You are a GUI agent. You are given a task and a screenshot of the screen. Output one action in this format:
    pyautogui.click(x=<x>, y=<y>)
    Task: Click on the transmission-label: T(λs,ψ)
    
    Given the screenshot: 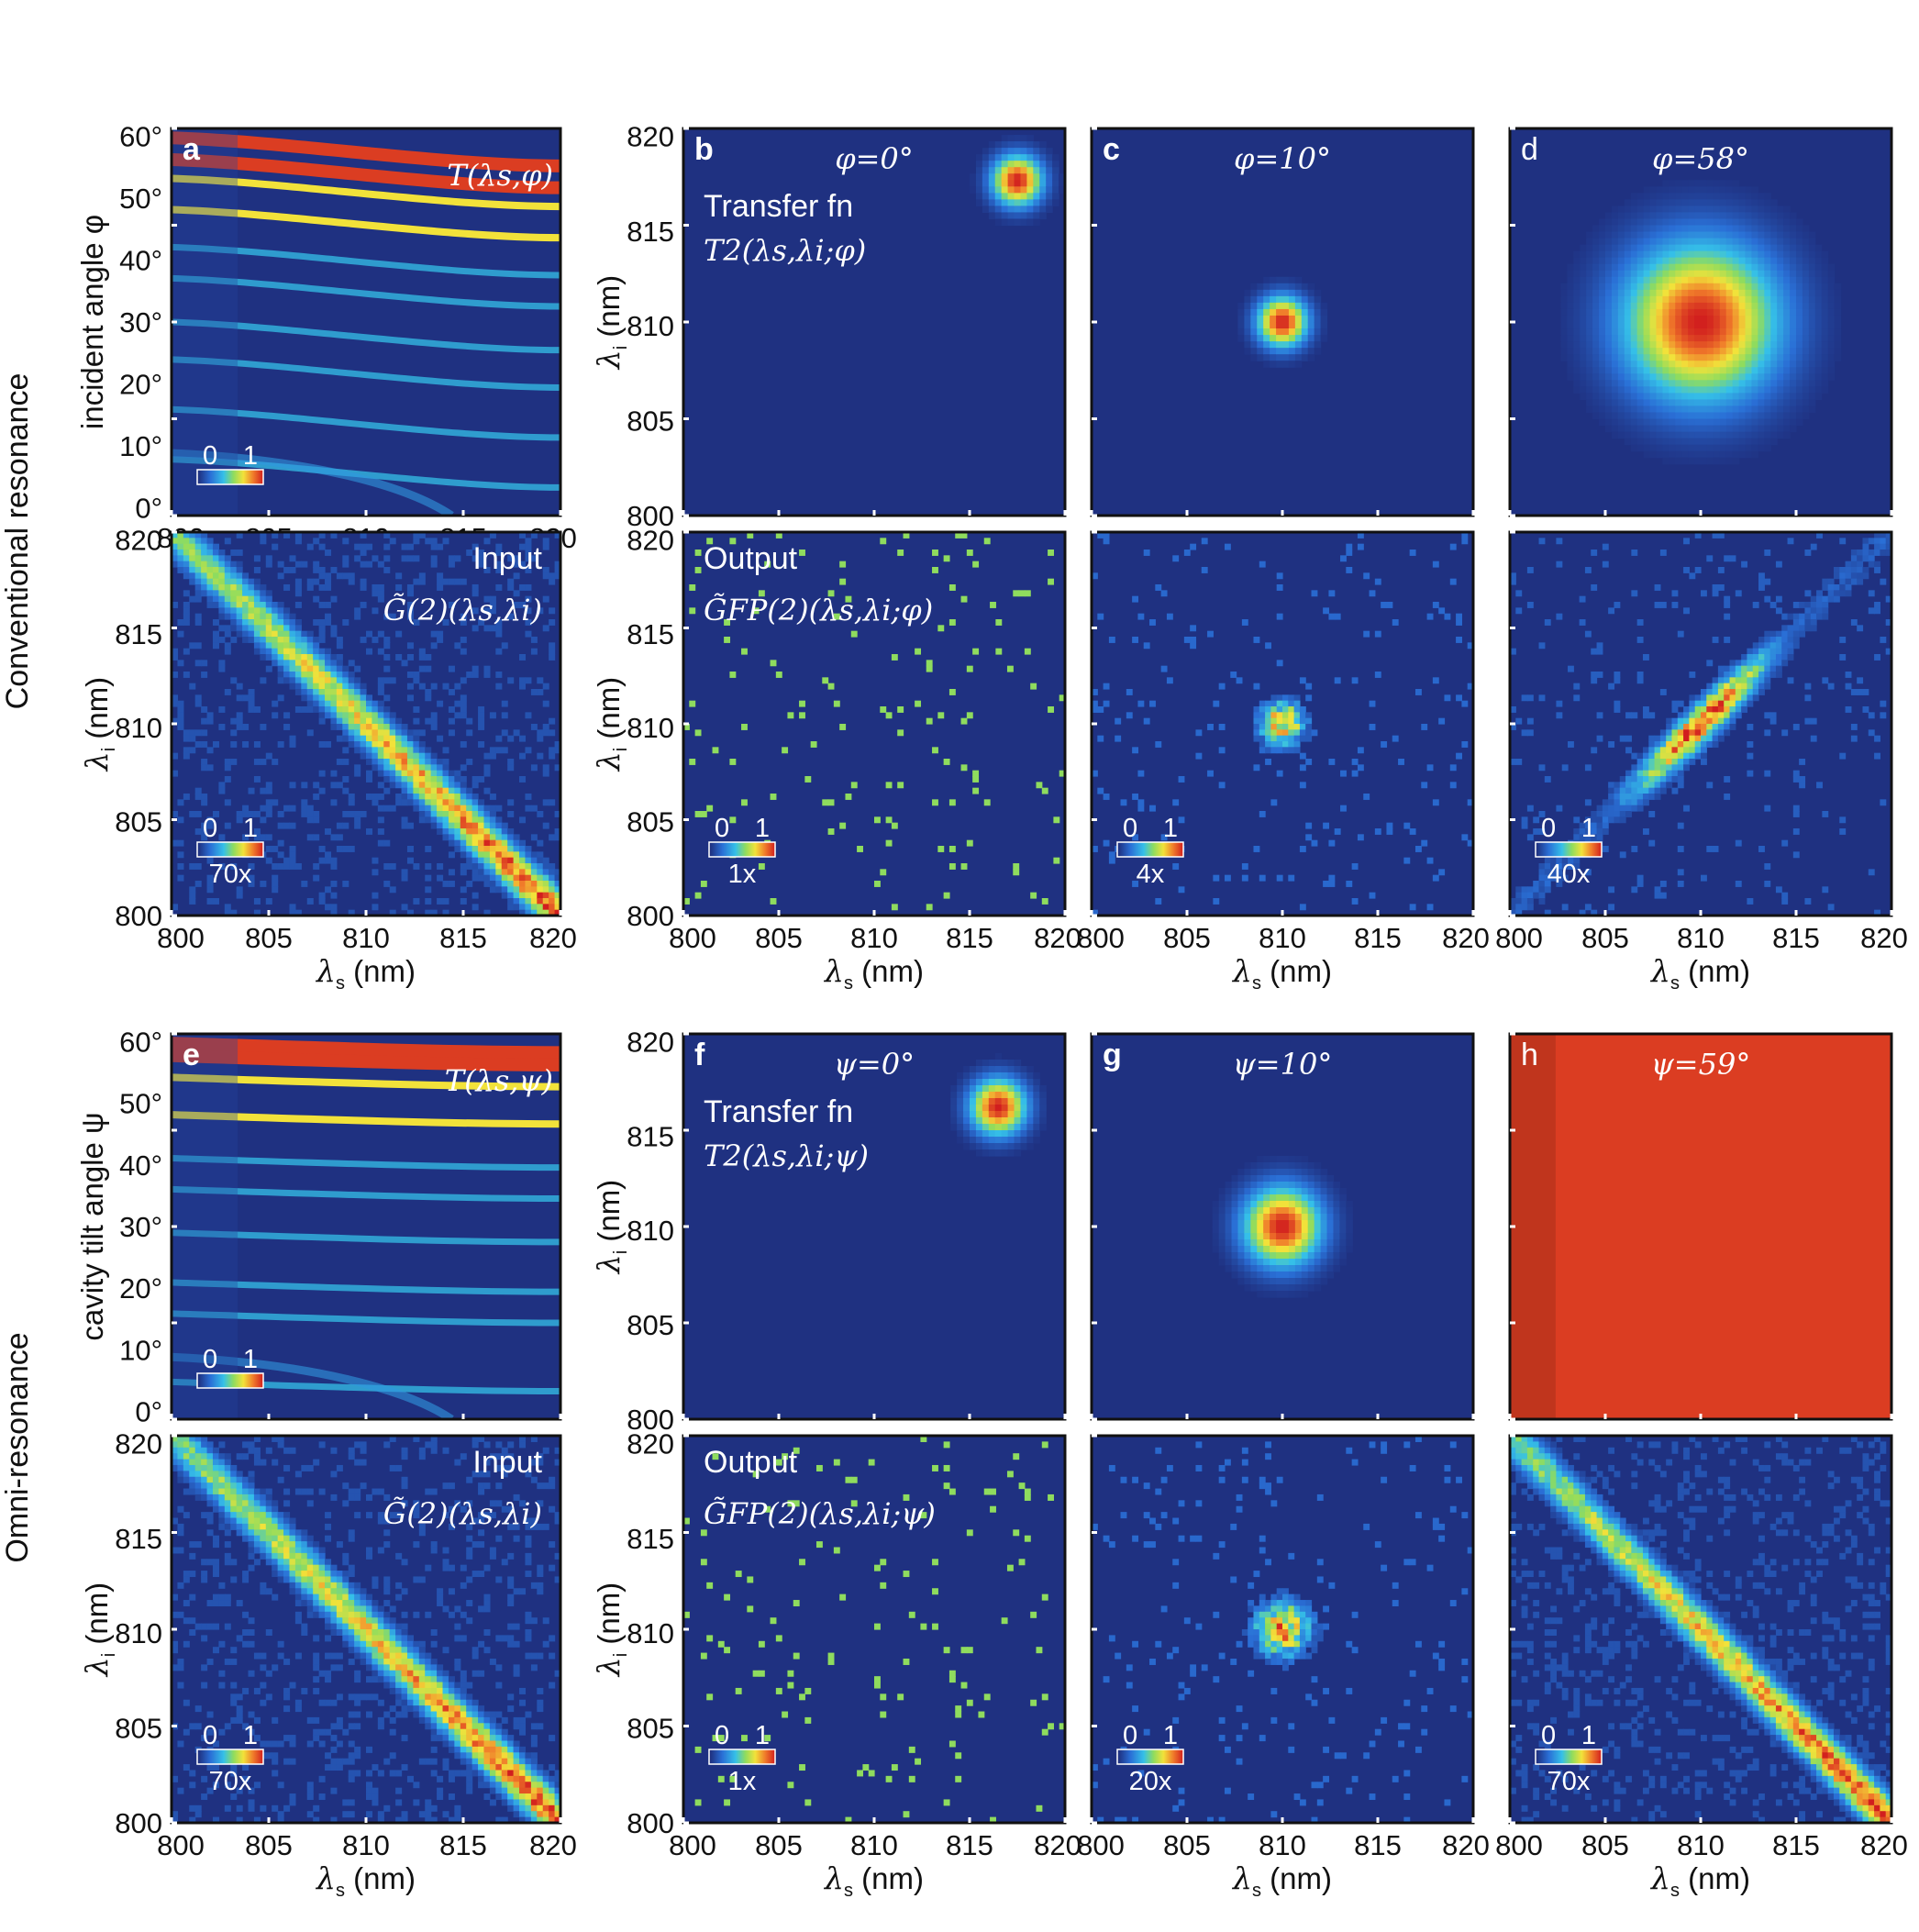 What is the action you would take?
    pyautogui.click(x=499, y=1080)
    